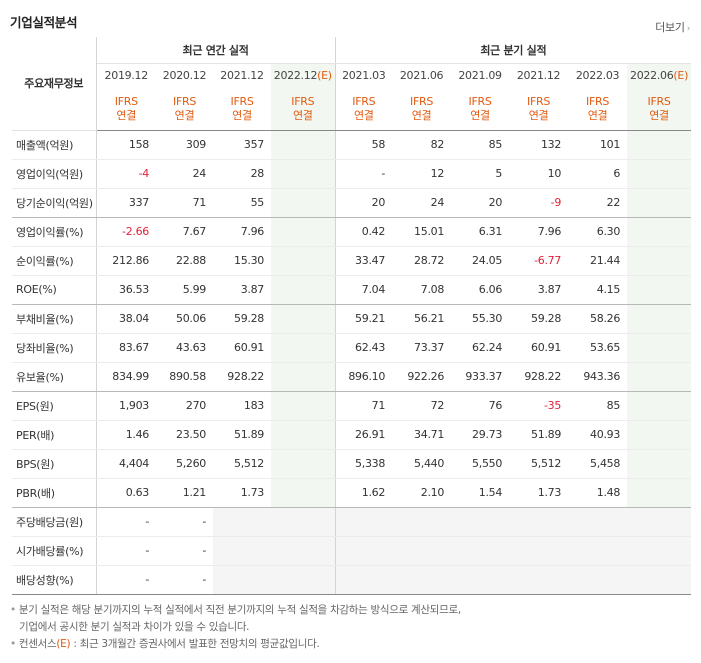 This screenshot has height=663, width=701. Describe the element at coordinates (126, 377) in the screenshot. I see `table-cell: 834.99` at that location.